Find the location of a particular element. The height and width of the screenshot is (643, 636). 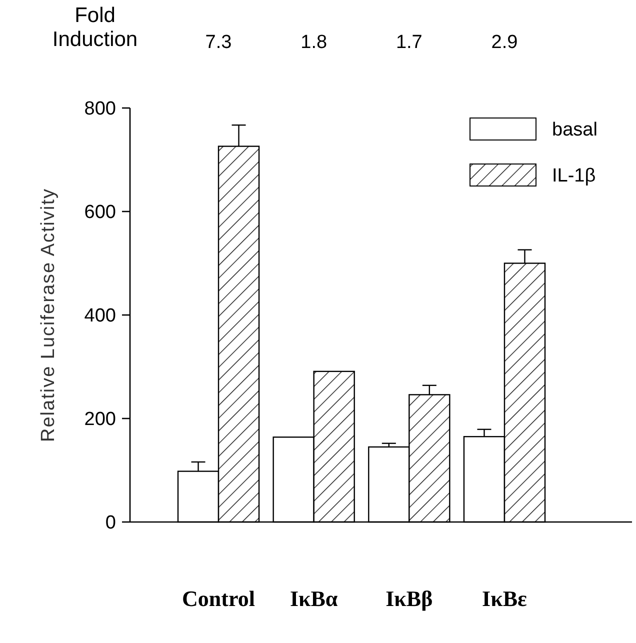

y-tick-label: 0 is located at coordinates (110, 523).